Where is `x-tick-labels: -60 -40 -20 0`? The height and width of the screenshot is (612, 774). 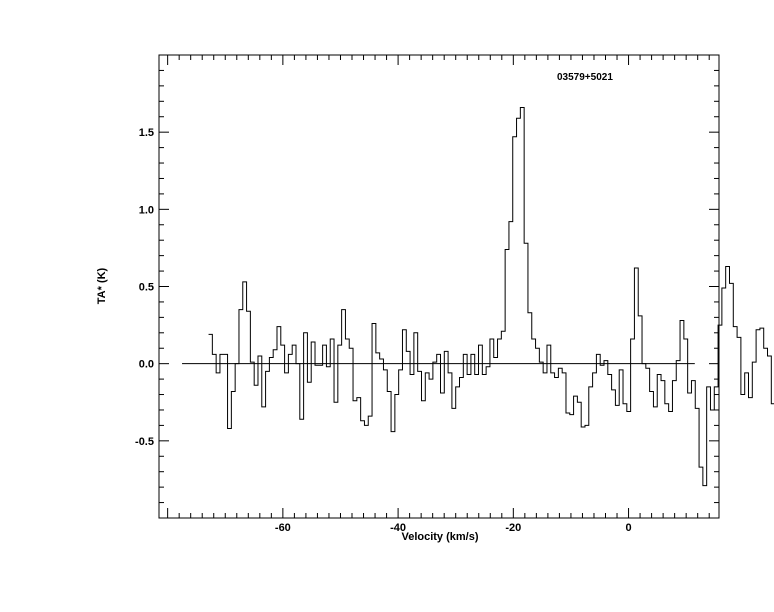 x-tick-labels: -60 -40 -20 0 is located at coordinates (453, 528).